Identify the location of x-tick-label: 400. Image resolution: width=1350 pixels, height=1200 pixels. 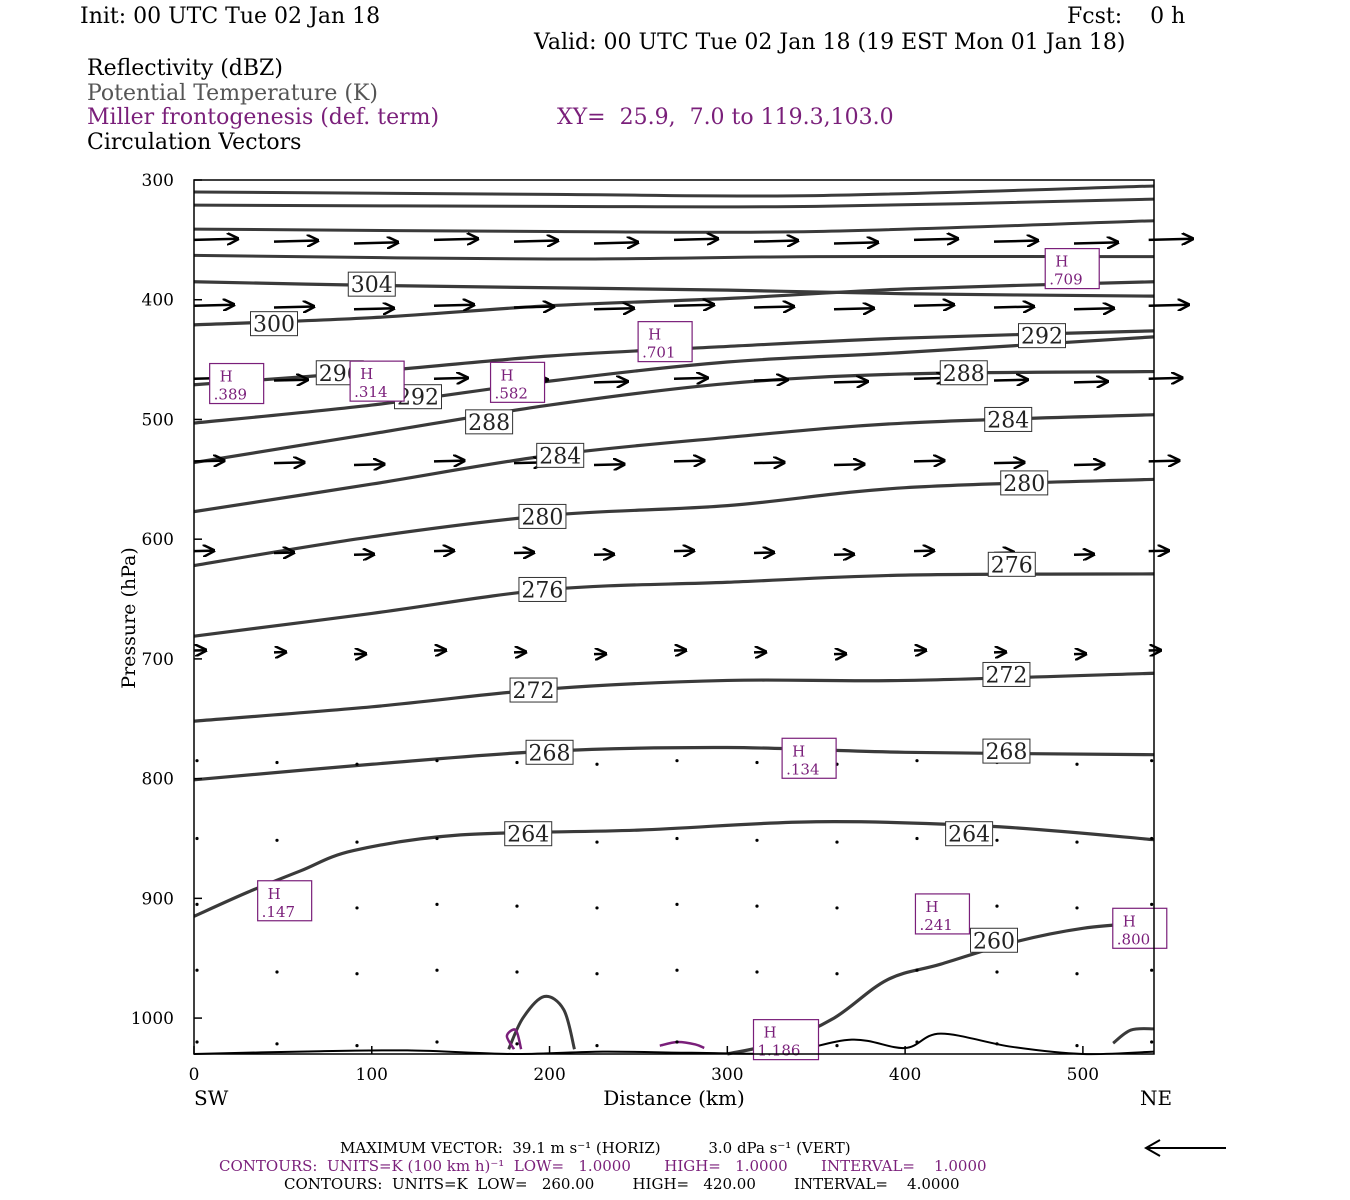
(905, 1075).